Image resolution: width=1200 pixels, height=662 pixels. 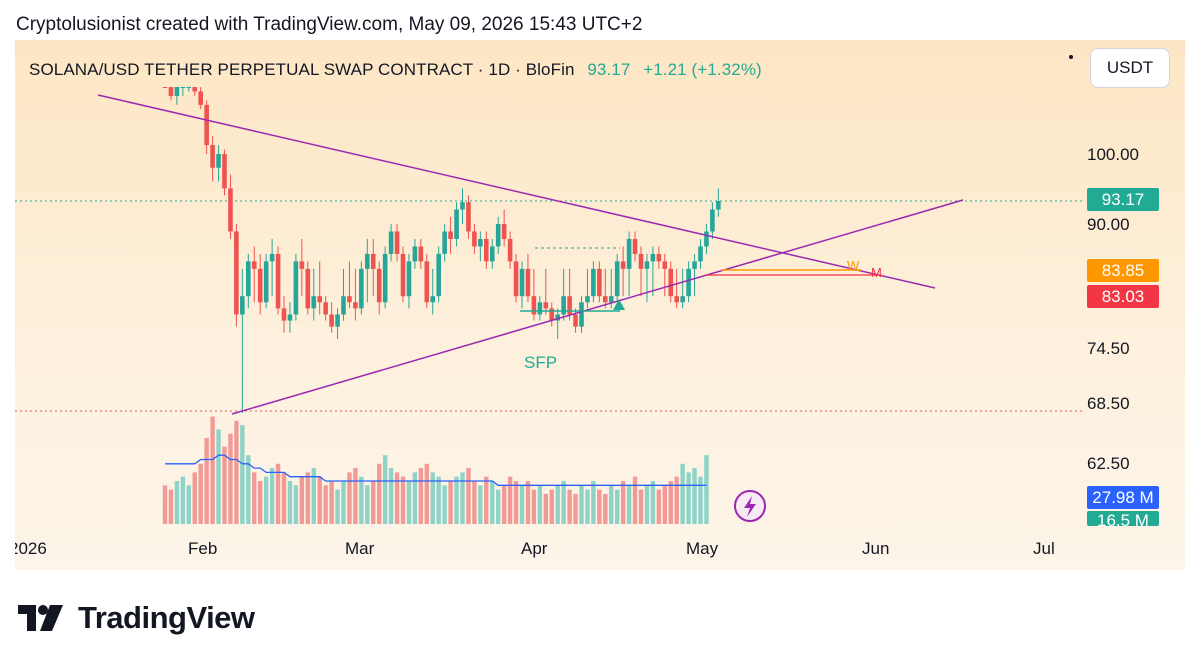 What do you see at coordinates (534, 548) in the screenshot?
I see `x-tick-label: Apr` at bounding box center [534, 548].